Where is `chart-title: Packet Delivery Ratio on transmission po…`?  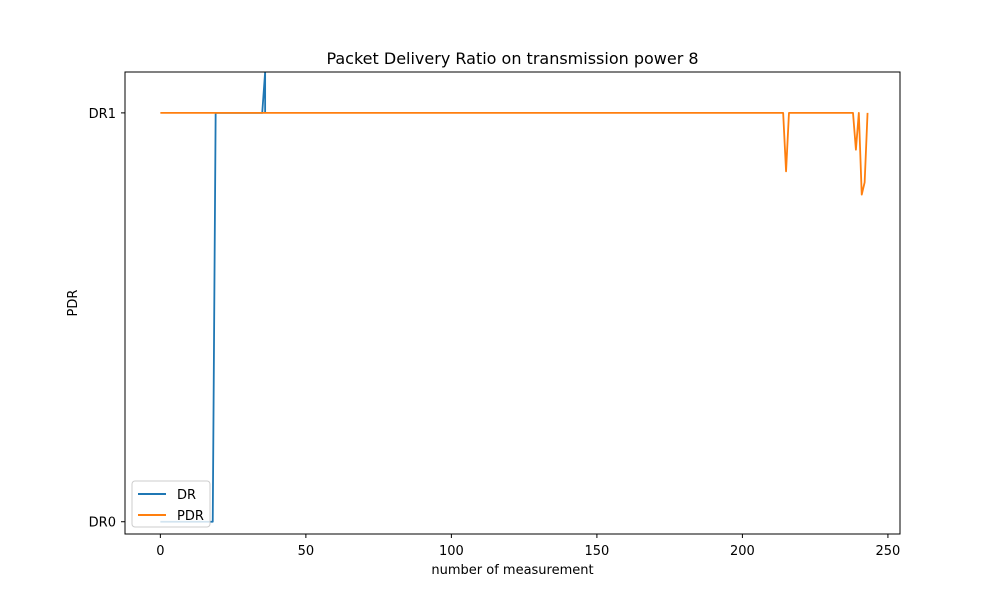 chart-title: Packet Delivery Ratio on transmission po… is located at coordinates (512, 58).